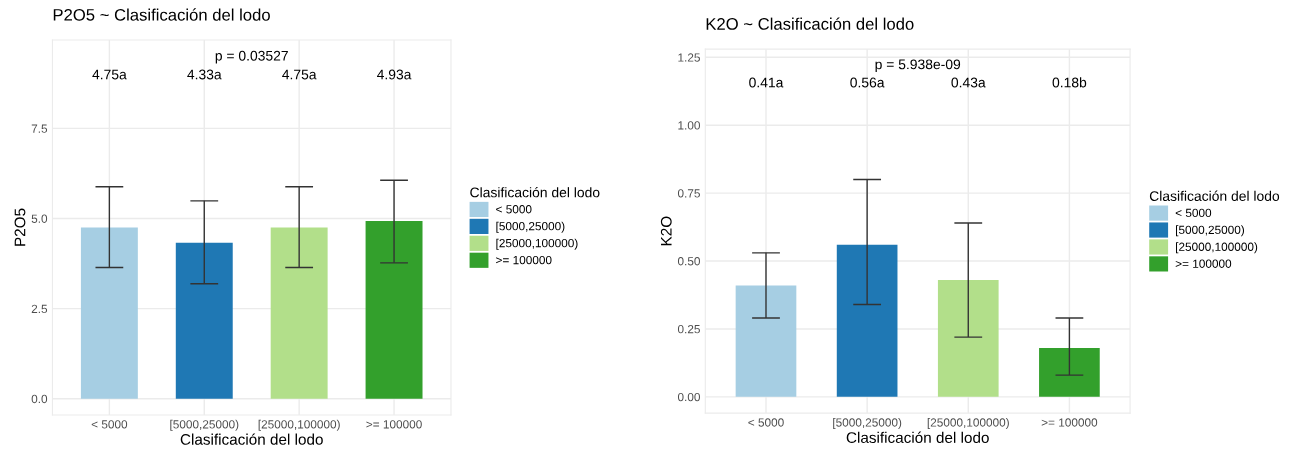 The width and height of the screenshot is (1311, 455). I want to click on annotation: 4.93a, so click(394, 74).